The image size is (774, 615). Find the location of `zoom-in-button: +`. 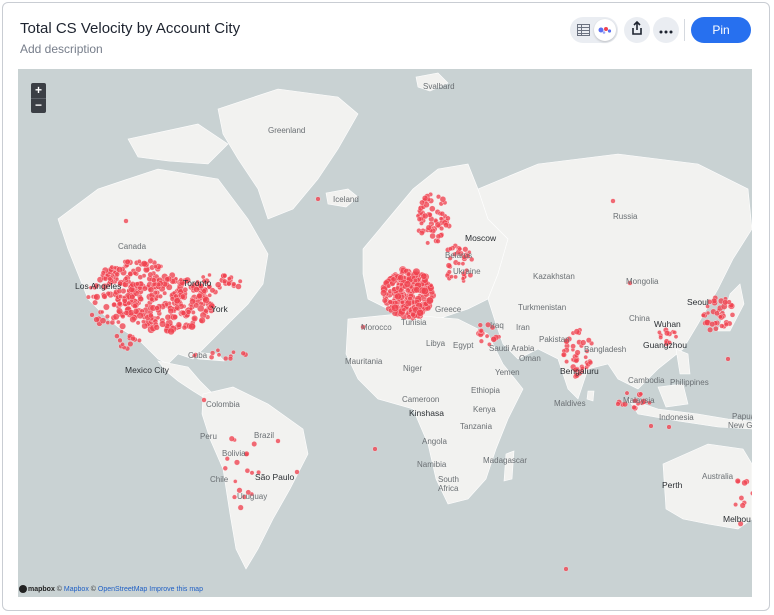

zoom-in-button: + is located at coordinates (38, 90).